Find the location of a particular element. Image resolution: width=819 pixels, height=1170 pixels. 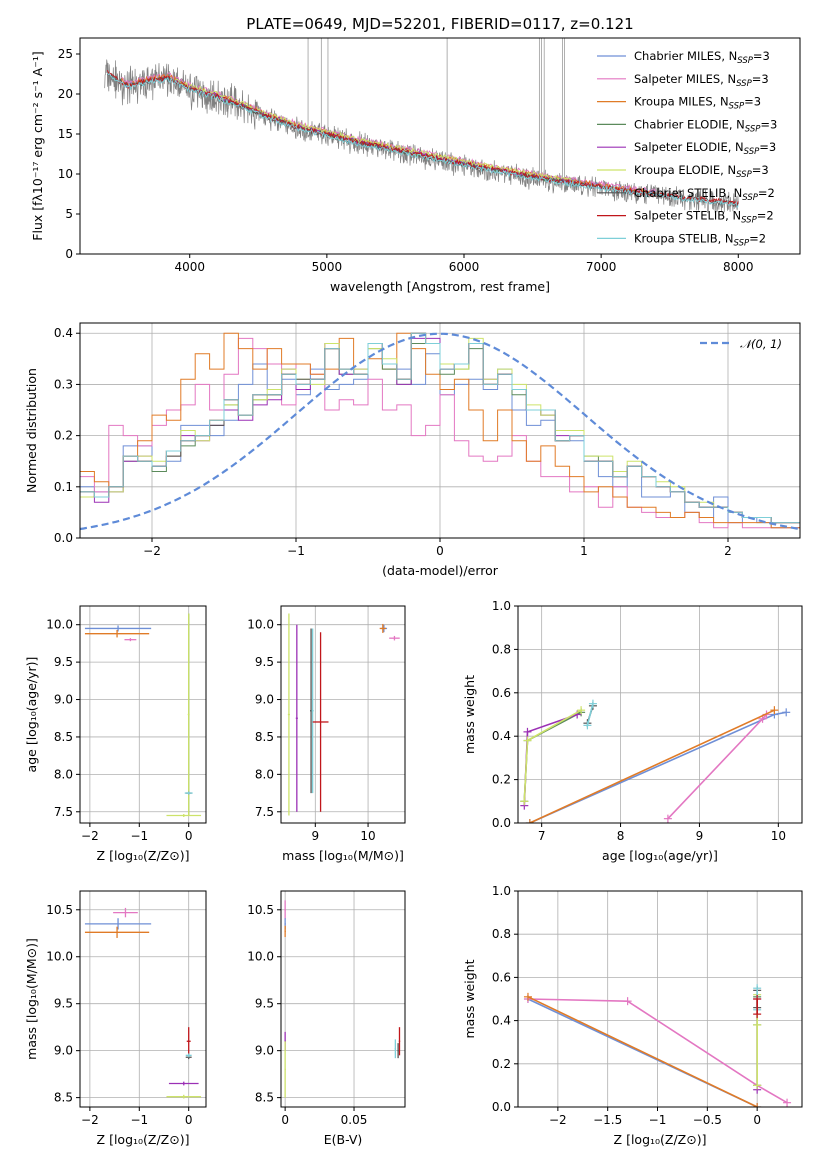

y-tick-label: 15 is located at coordinates (65, 134).